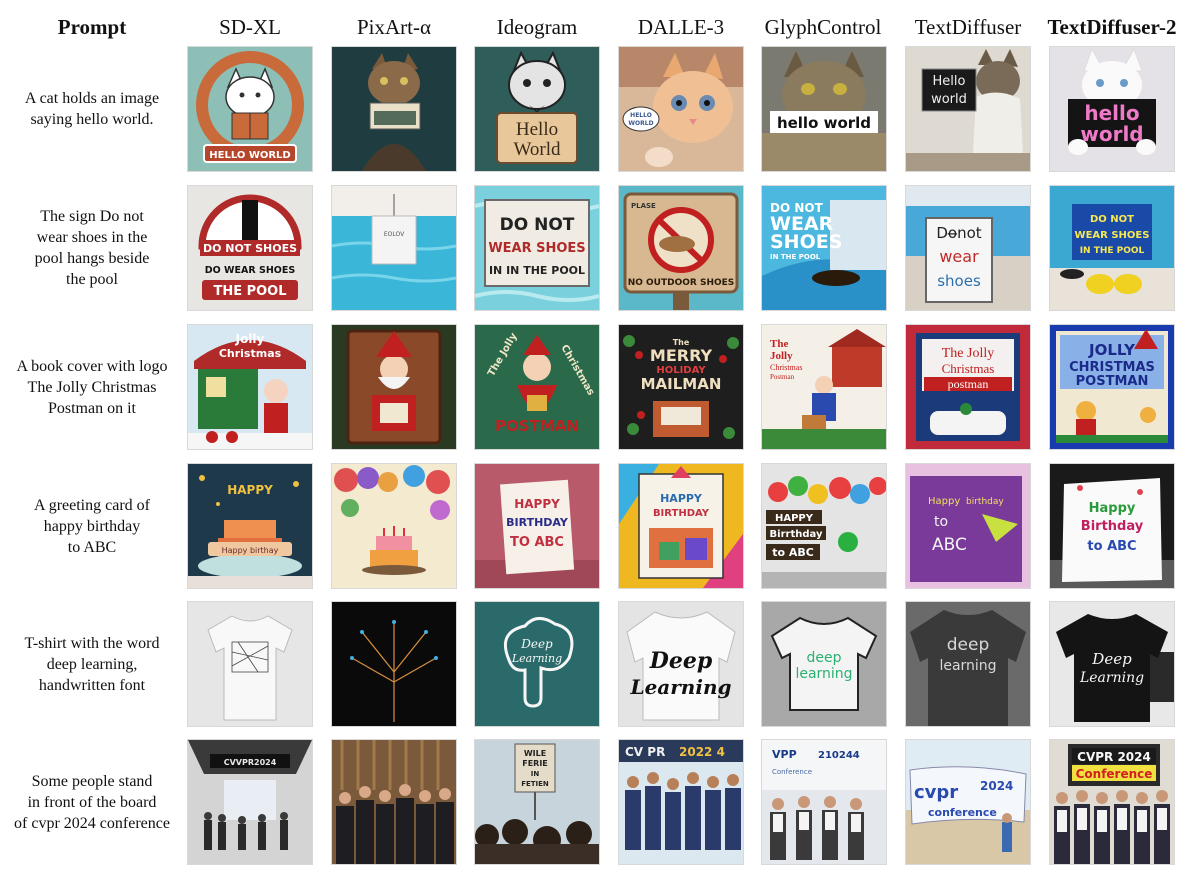 Image resolution: width=1187 pixels, height=869 pixels. Describe the element at coordinates (962, 812) in the screenshot. I see `image-text: conference` at that location.